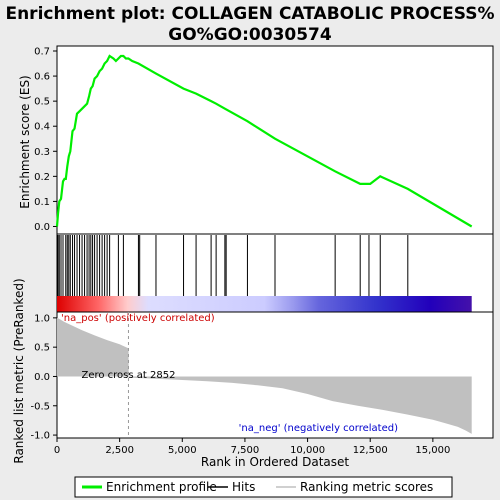 This screenshot has width=500, height=500. I want to click on zero-cross-label: Zero cross at 2852, so click(128, 375).